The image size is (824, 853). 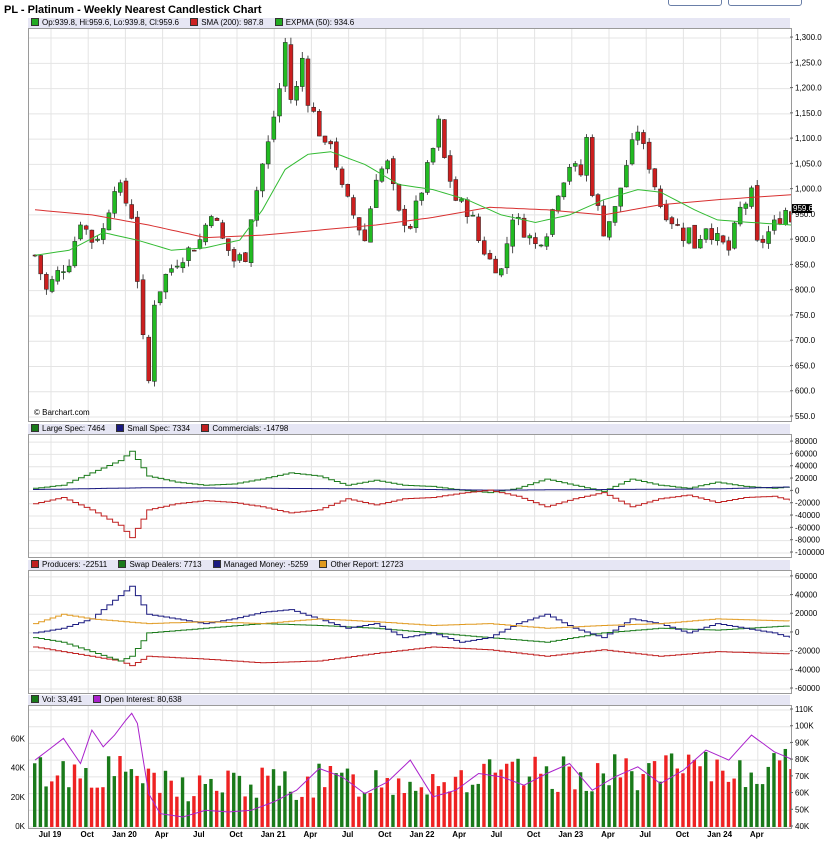 What do you see at coordinates (273, 834) in the screenshot?
I see `x-tick-label: Jan 21` at bounding box center [273, 834].